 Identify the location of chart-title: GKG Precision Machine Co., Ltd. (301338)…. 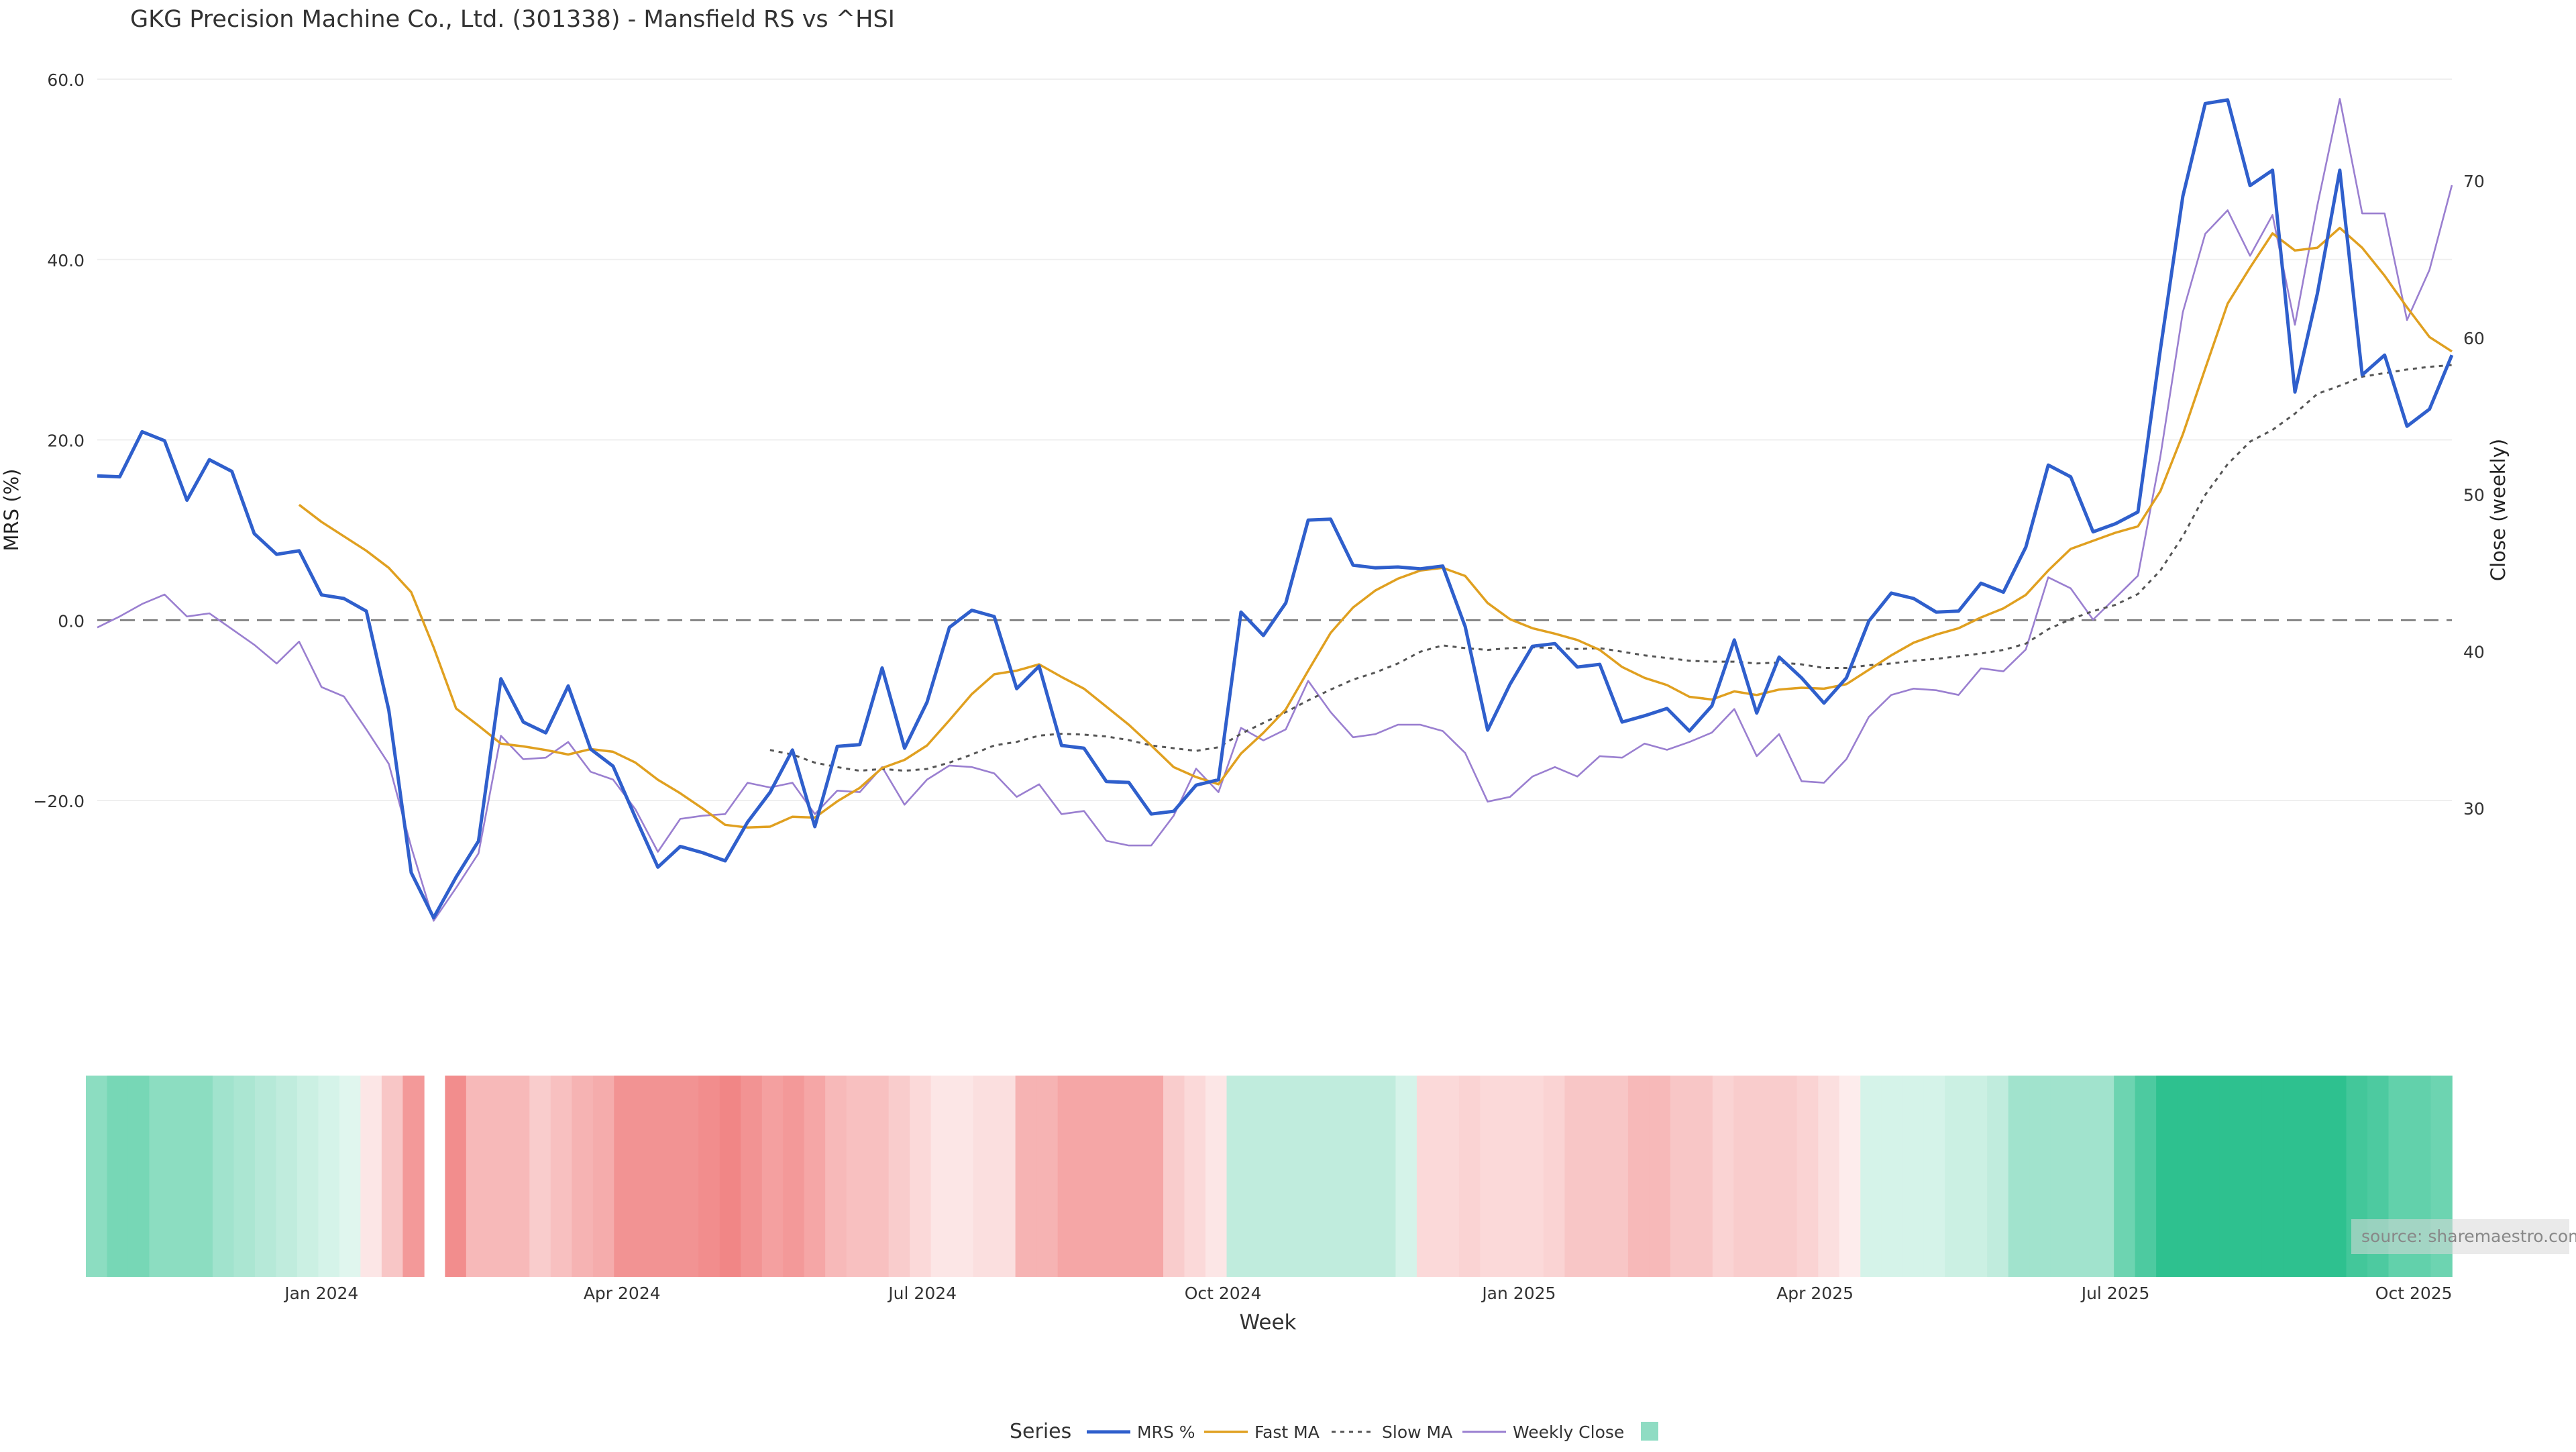
(512, 20).